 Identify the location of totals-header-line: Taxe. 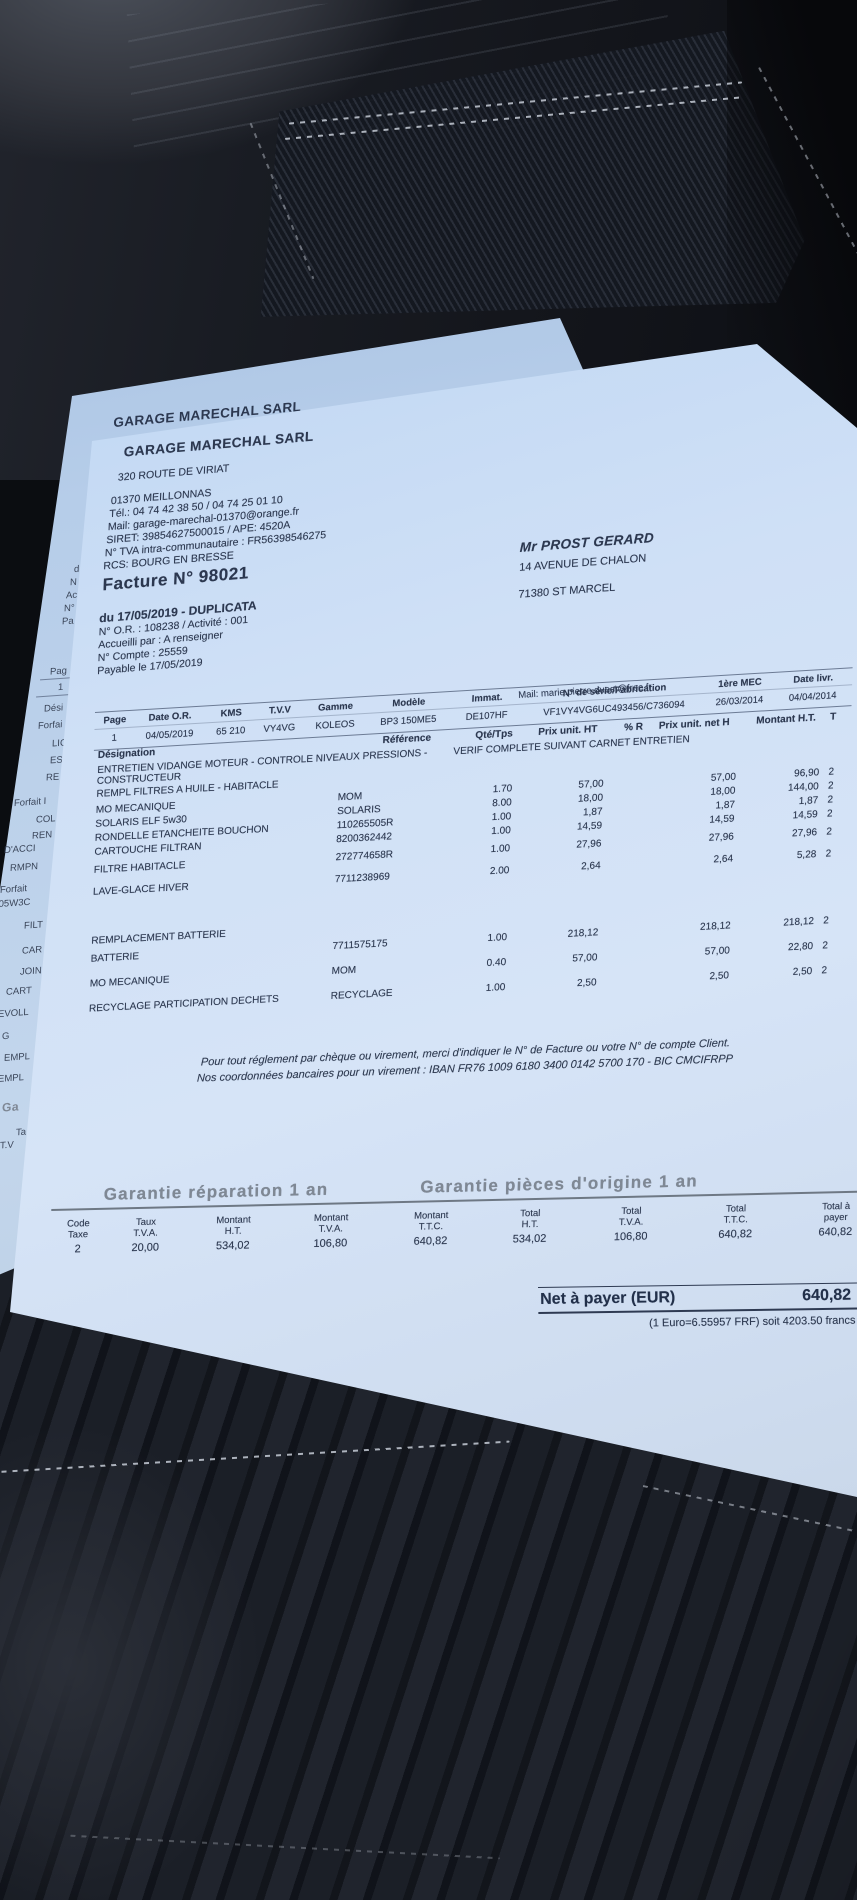
(78, 1235).